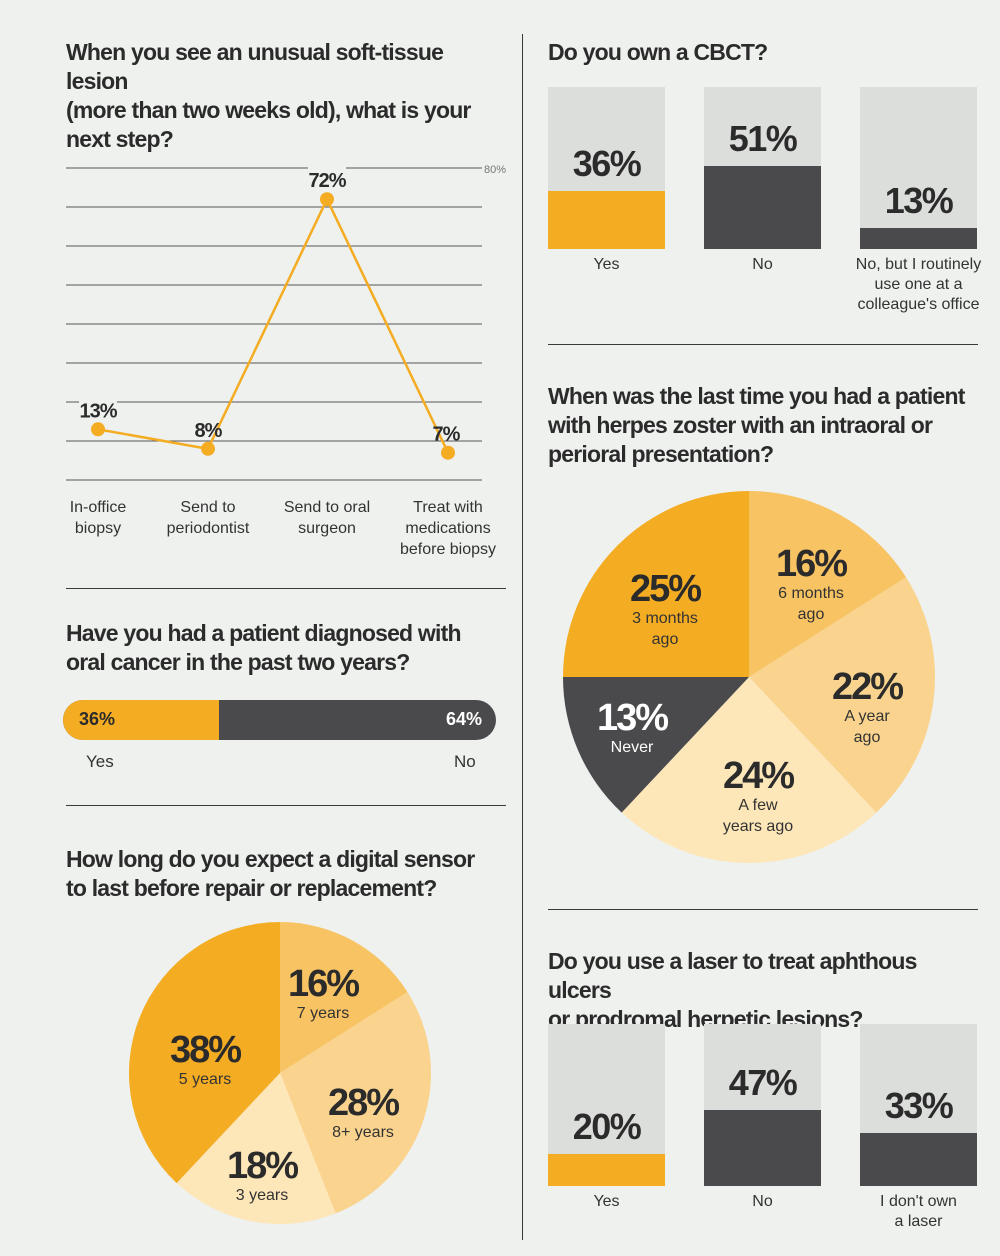 The height and width of the screenshot is (1256, 1000). I want to click on q6-box-label: I don't own a laser, so click(918, 1211).